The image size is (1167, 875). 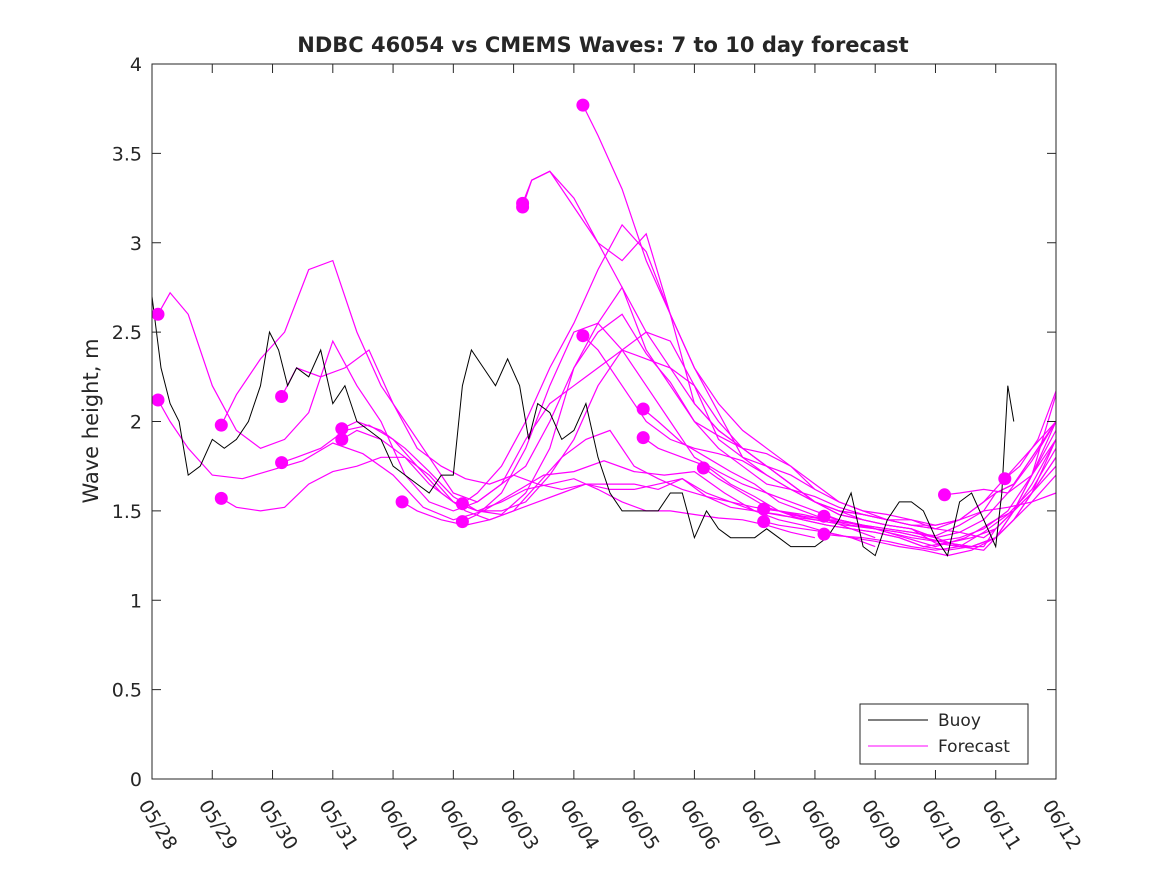 What do you see at coordinates (127, 154) in the screenshot?
I see `y-tick-label: 3.5` at bounding box center [127, 154].